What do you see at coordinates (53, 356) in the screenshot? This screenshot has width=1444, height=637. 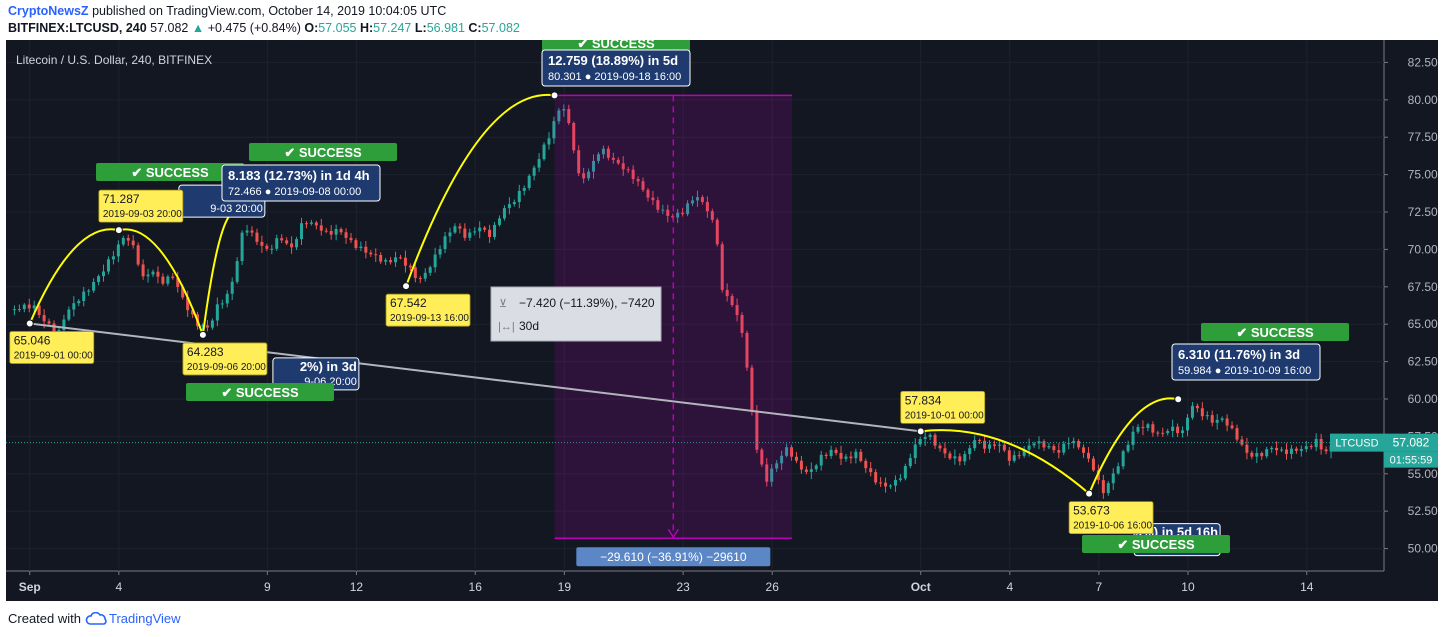 I see `price-point-date: 2019-09-01 00:00` at bounding box center [53, 356].